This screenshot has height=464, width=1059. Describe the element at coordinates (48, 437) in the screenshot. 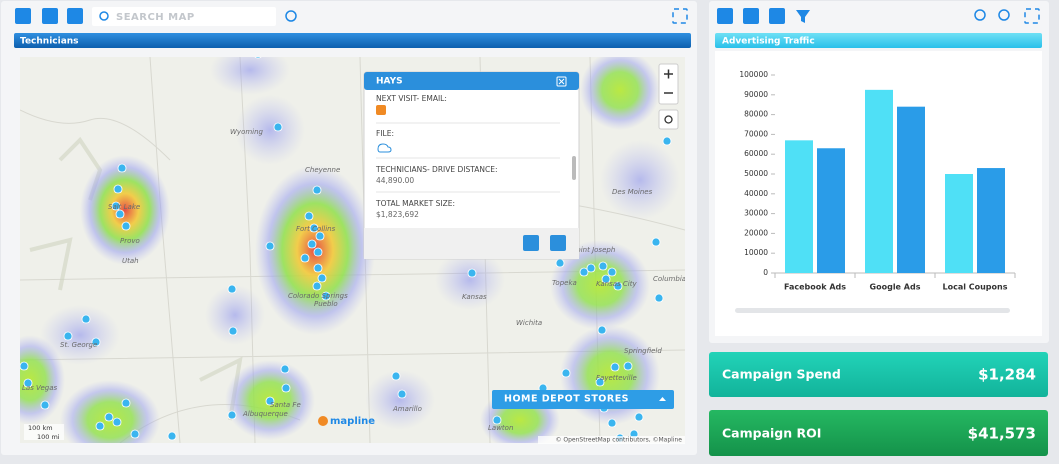

I see `scale-mi: 100 mi` at that location.